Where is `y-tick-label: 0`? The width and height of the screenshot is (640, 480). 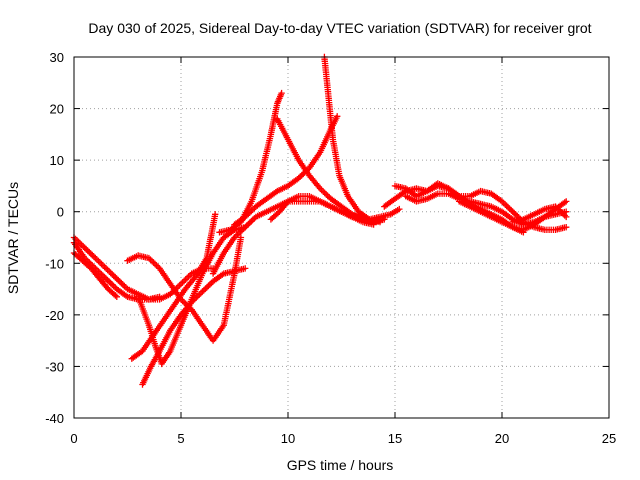 y-tick-label: 0 is located at coordinates (60, 212).